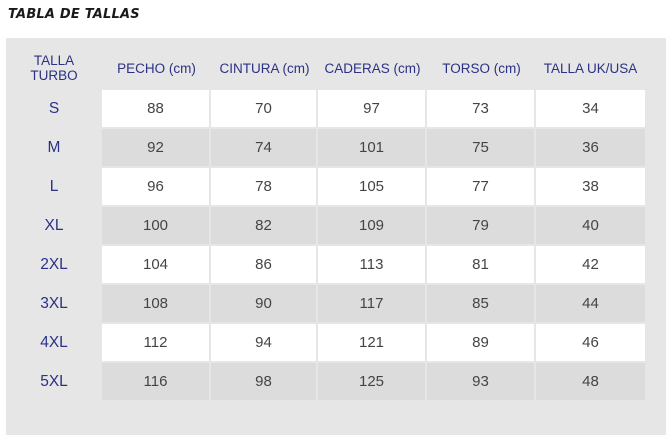 Image resolution: width=672 pixels, height=443 pixels. I want to click on column-header-talla-uk-usa: TALLA UK/USA, so click(590, 68).